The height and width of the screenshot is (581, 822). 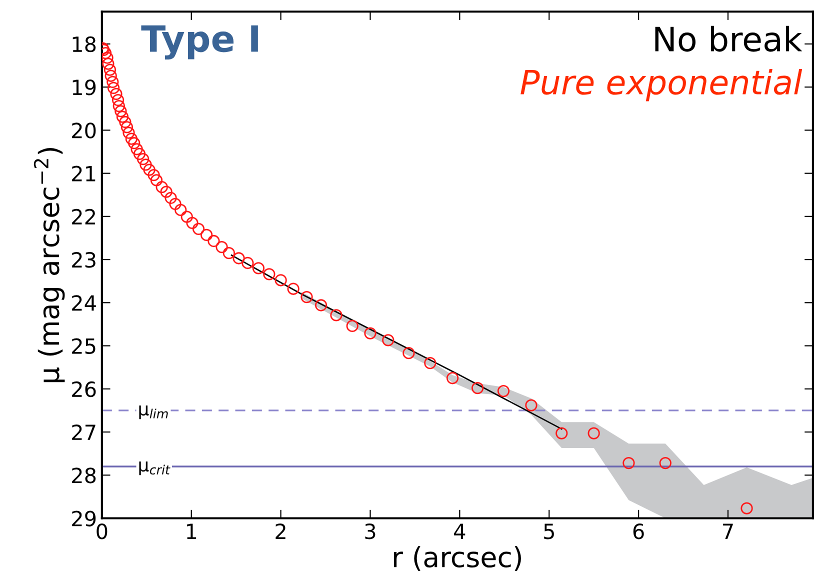 I want to click on y-axis-title: μ (mag arcsec$^{−2}$), so click(x=49, y=265).